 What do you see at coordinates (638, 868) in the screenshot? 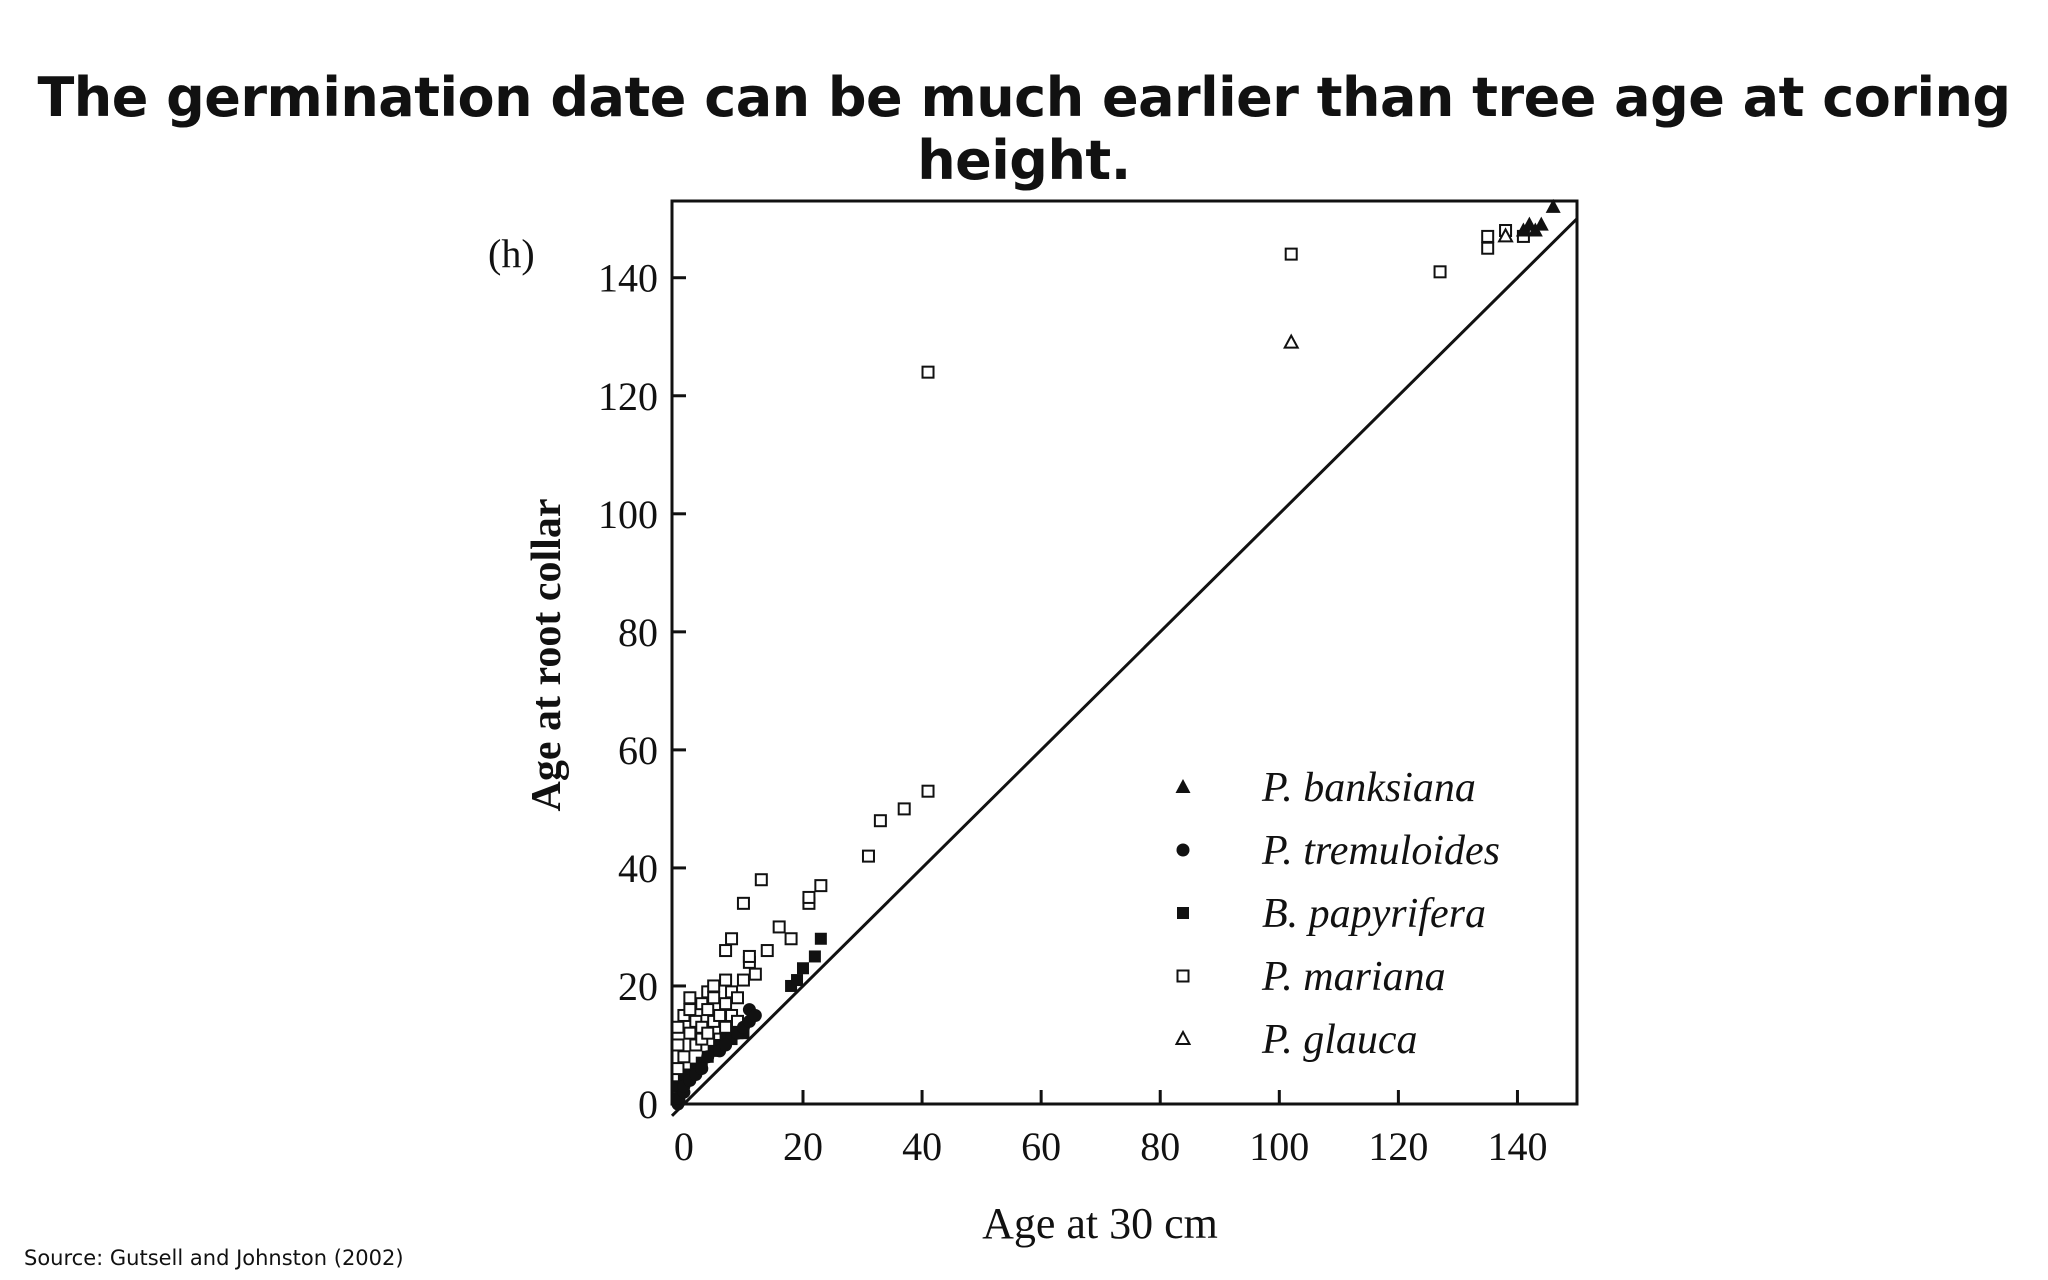
I see `y-tick-label: 40` at bounding box center [638, 868].